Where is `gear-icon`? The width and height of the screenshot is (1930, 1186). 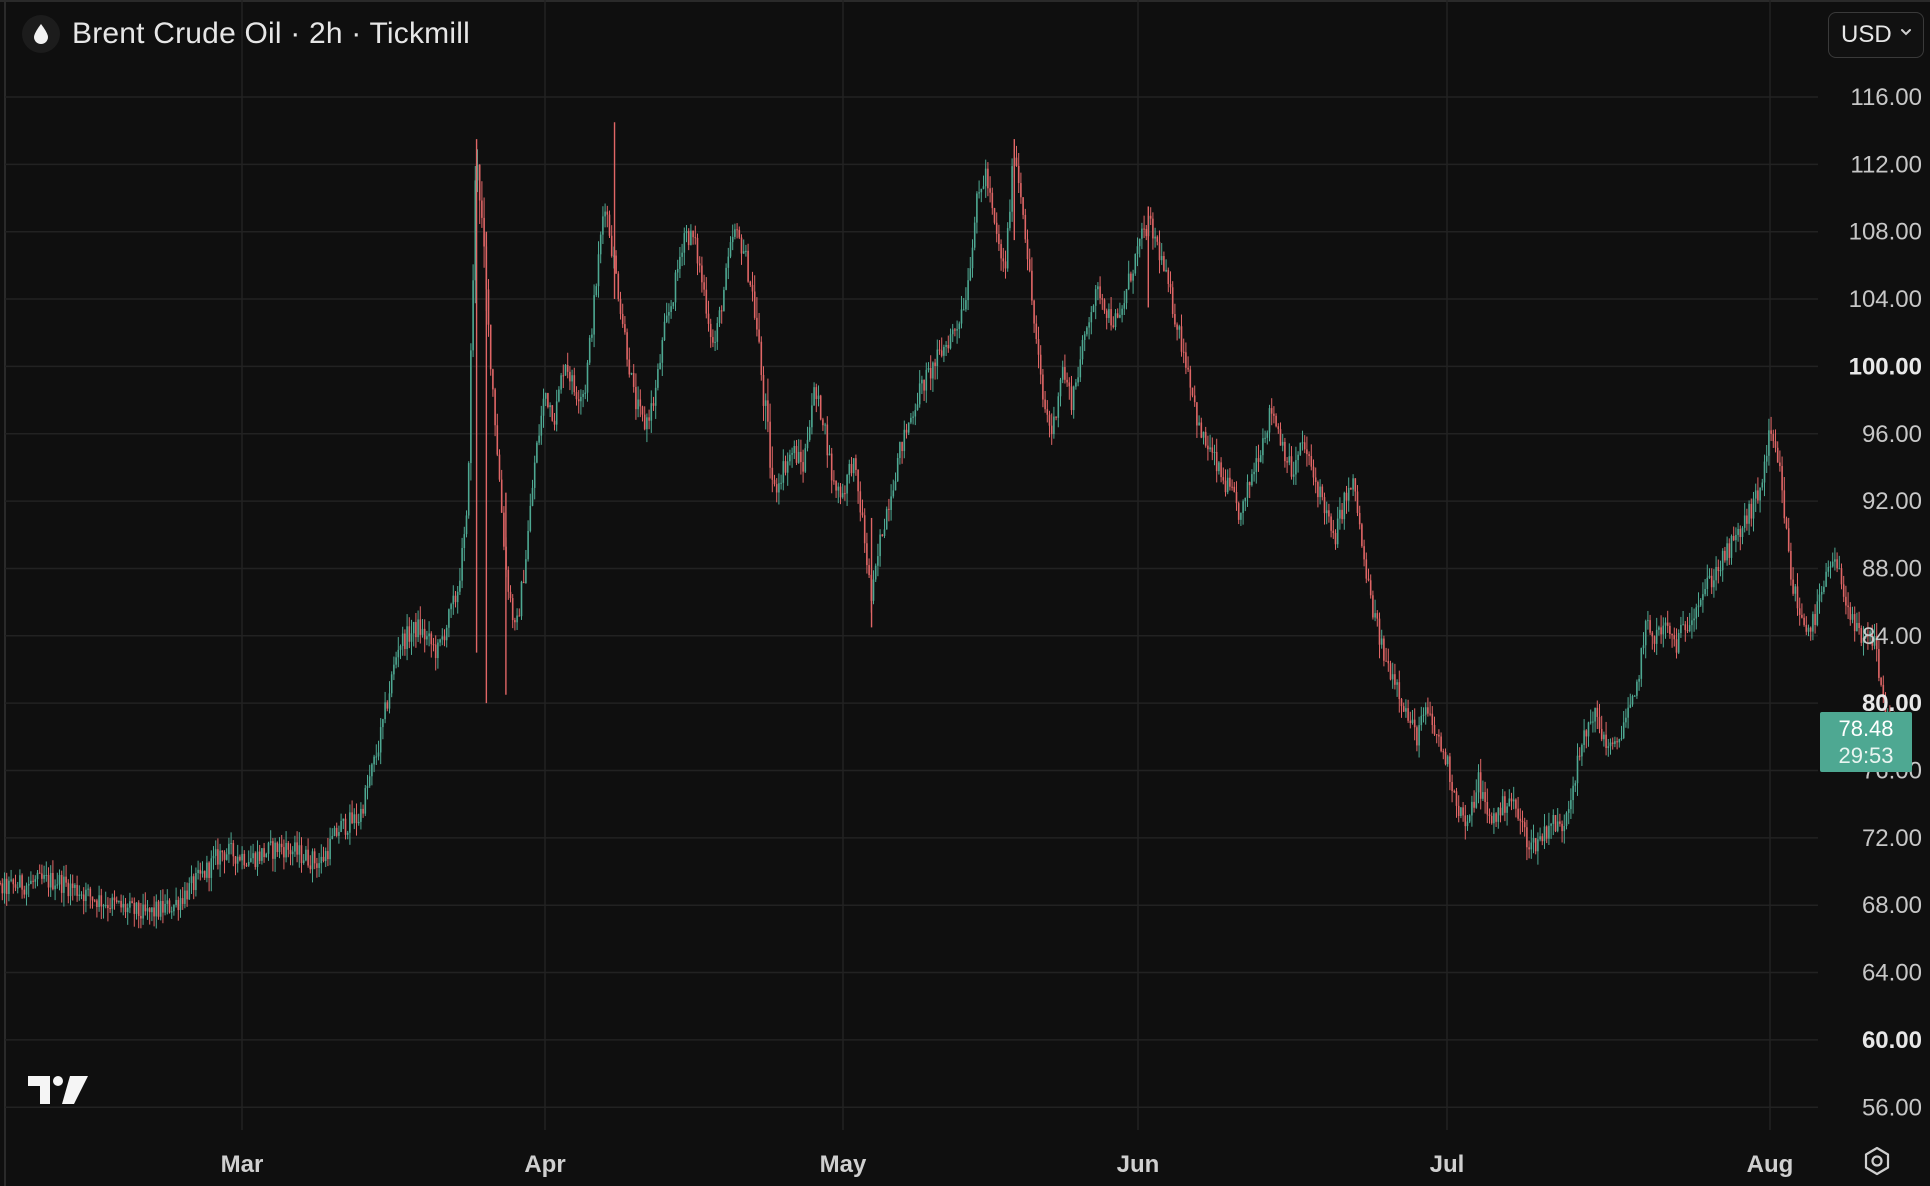
gear-icon is located at coordinates (1877, 1161).